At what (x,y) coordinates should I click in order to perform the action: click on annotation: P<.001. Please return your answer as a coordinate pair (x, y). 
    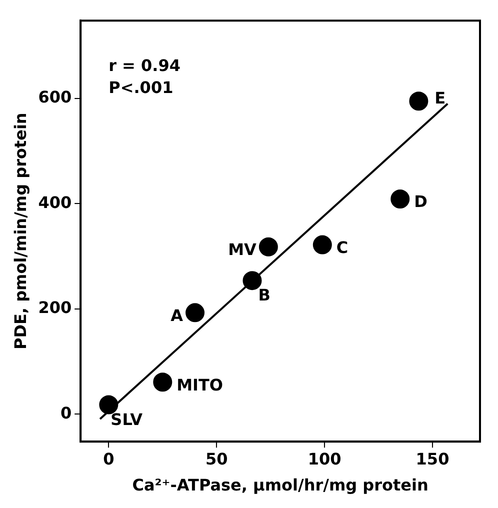
    Looking at the image, I should click on (141, 87).